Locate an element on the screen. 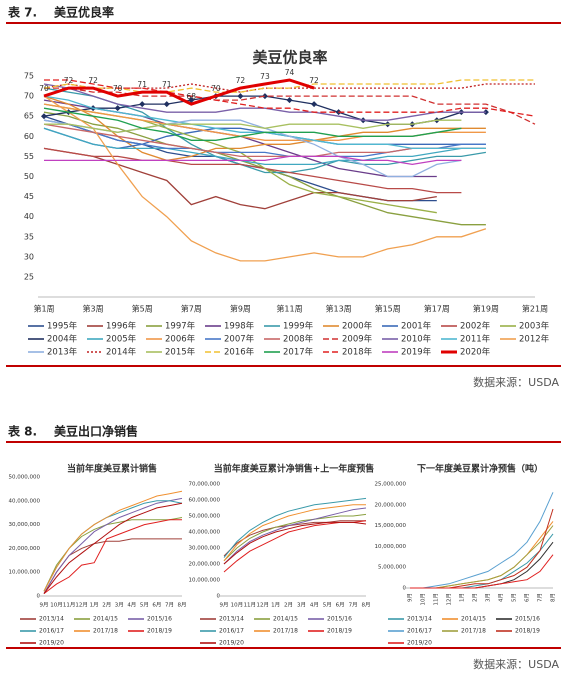  data-label: 72 is located at coordinates (93, 80).